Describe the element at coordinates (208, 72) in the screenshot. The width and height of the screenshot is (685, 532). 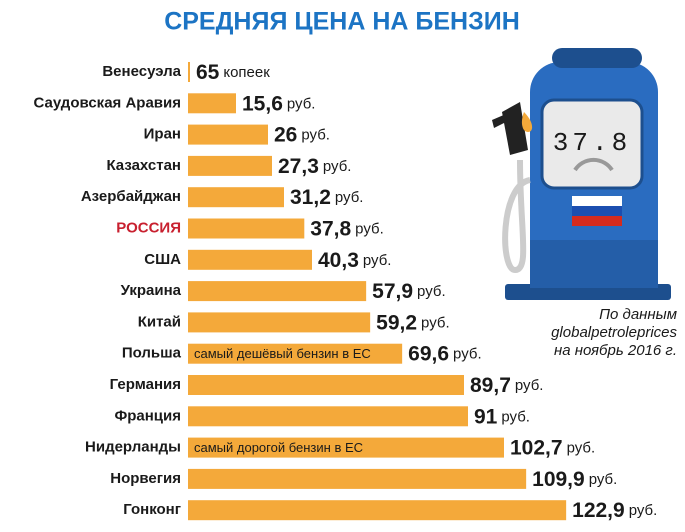
I see `value-number: 65` at that location.